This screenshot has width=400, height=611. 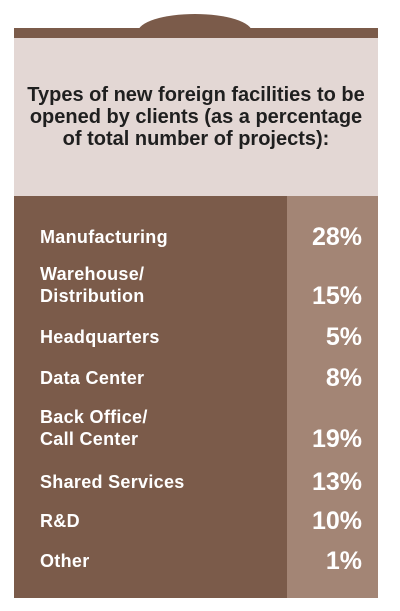 I want to click on table-row: Other 1%, so click(x=196, y=543).